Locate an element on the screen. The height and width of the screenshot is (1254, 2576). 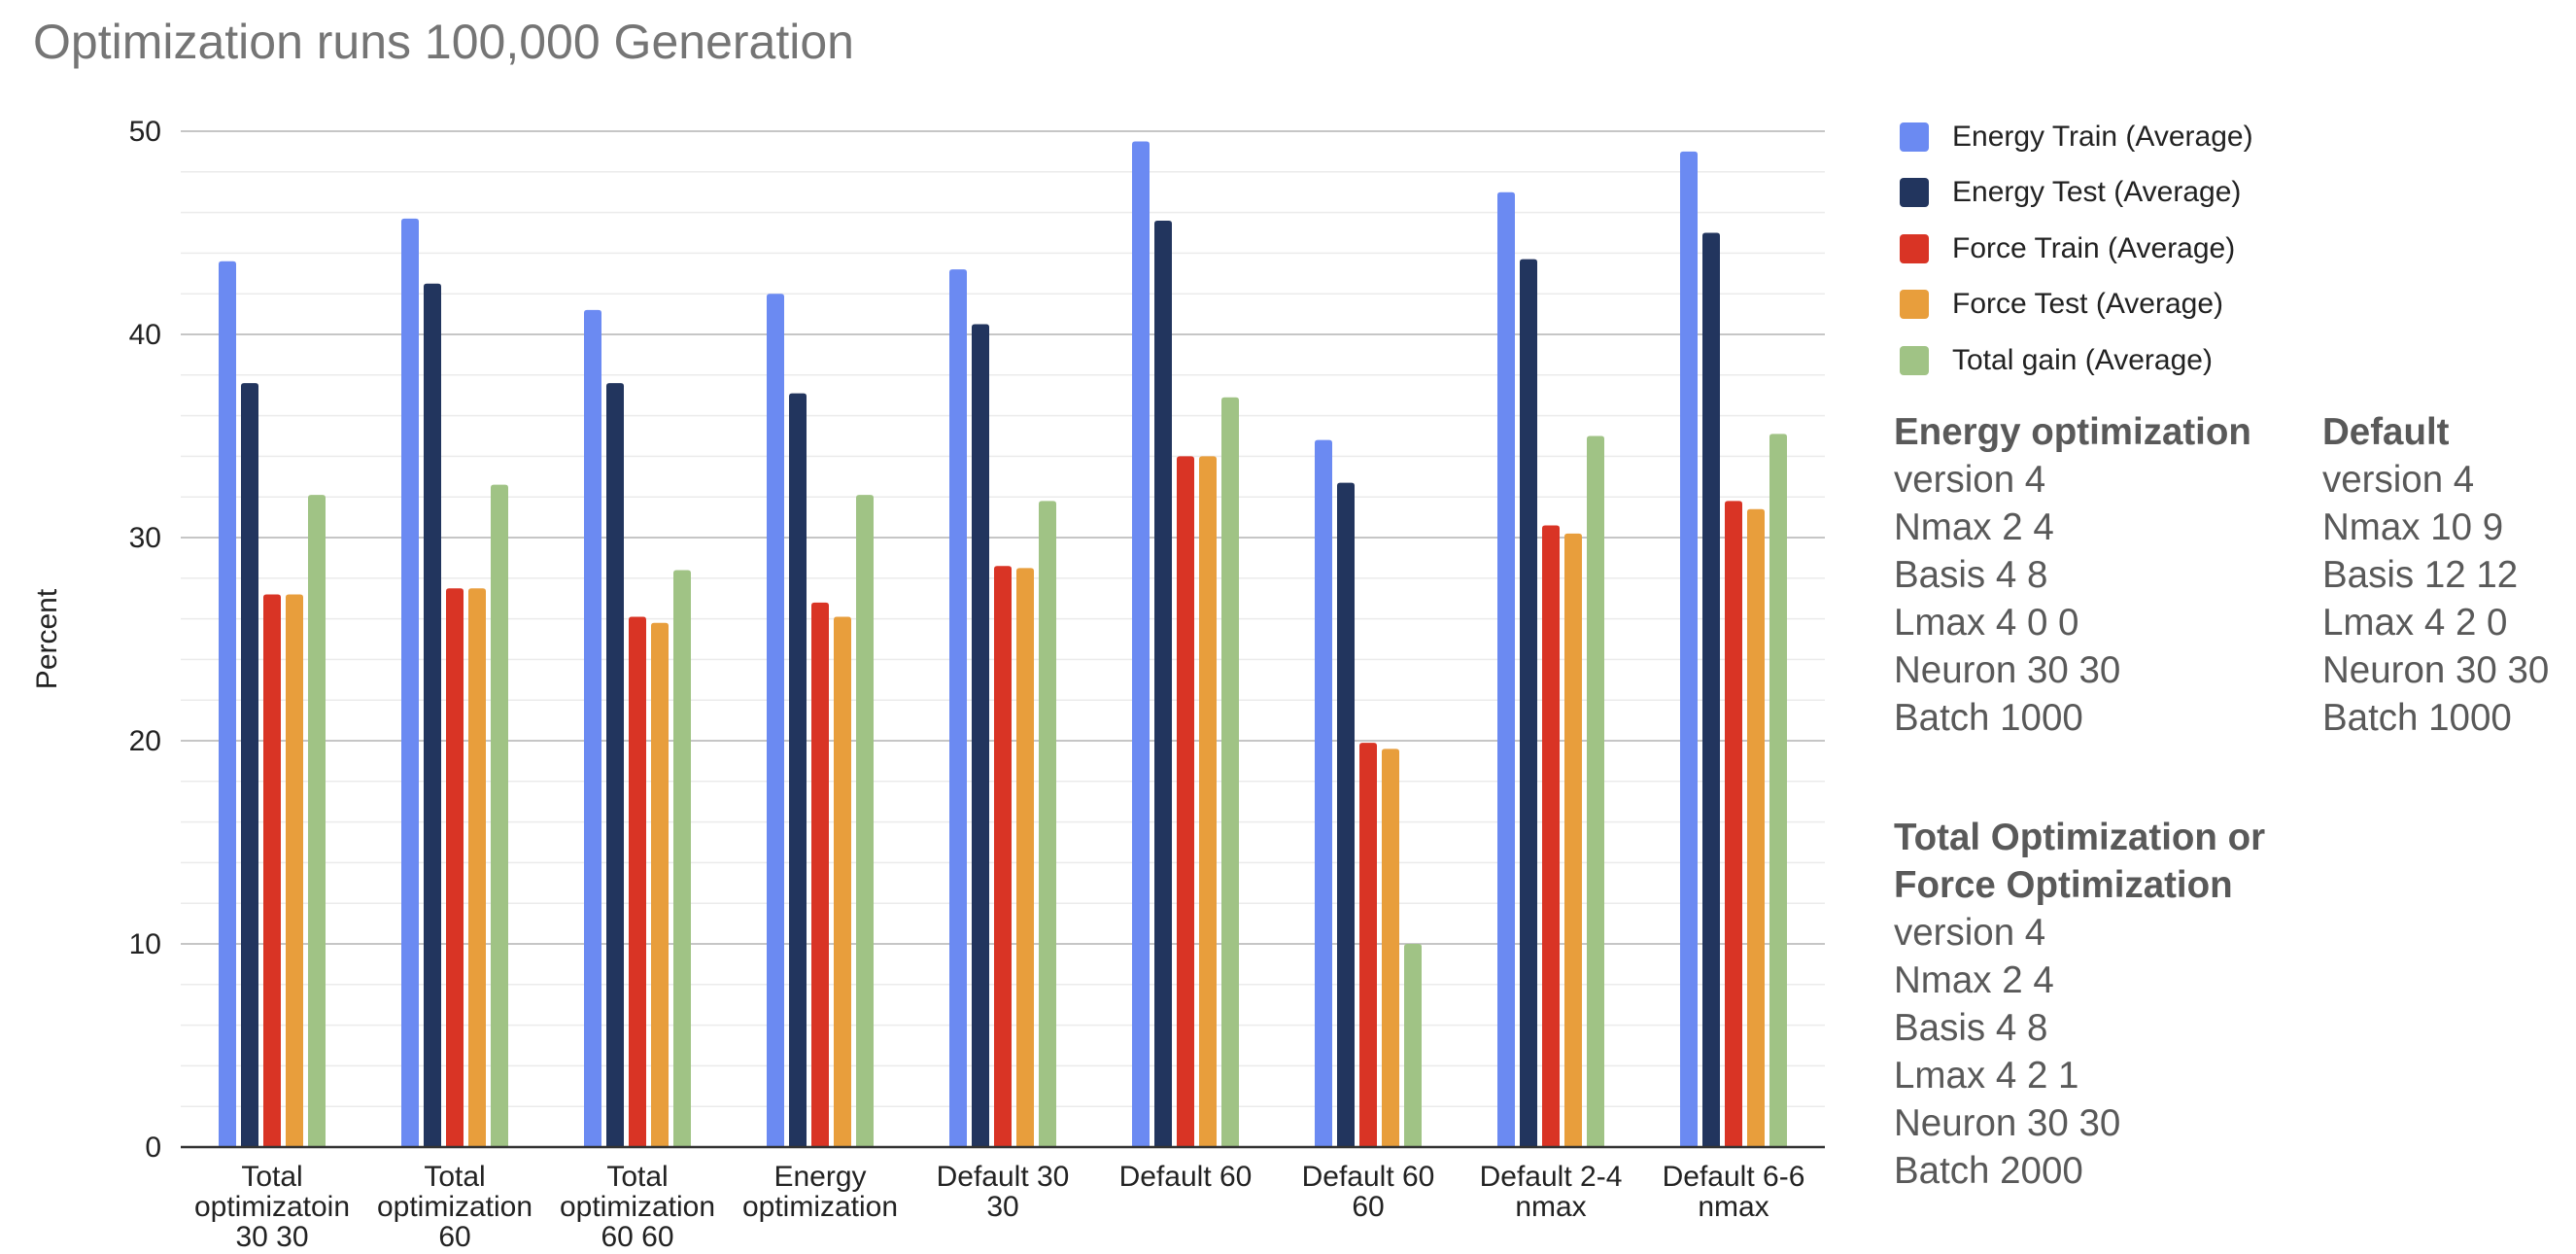
note-total-heading: Force Optimization is located at coordinates (2064, 885).